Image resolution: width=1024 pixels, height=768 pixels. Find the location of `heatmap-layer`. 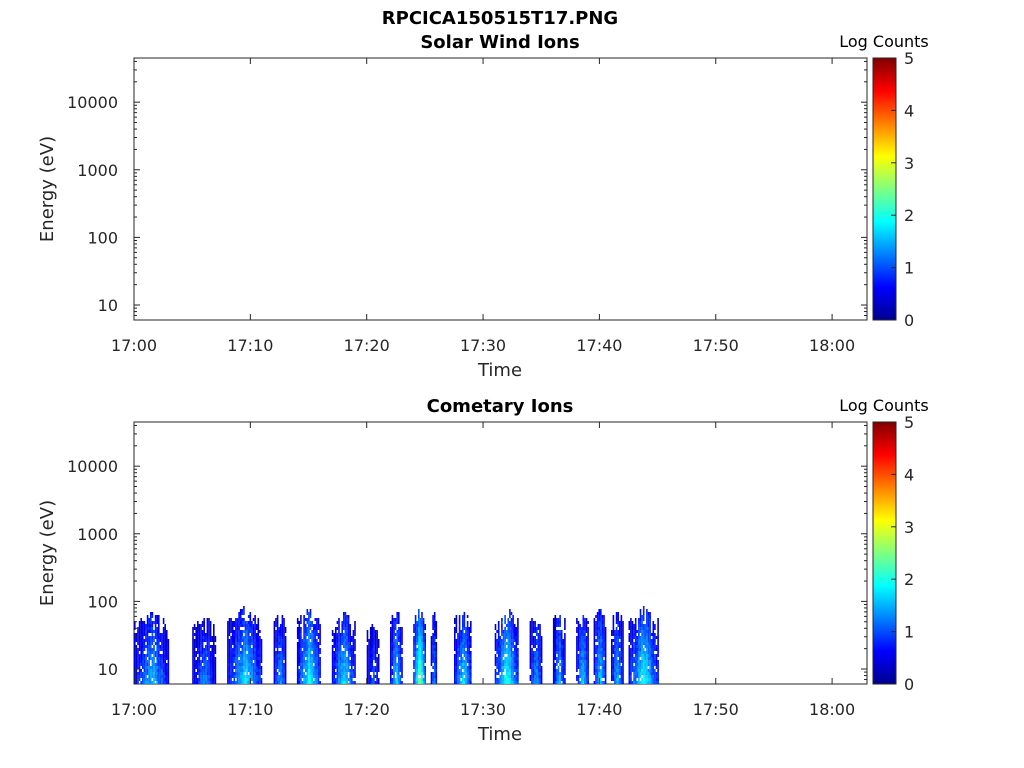

heatmap-layer is located at coordinates (396, 645).